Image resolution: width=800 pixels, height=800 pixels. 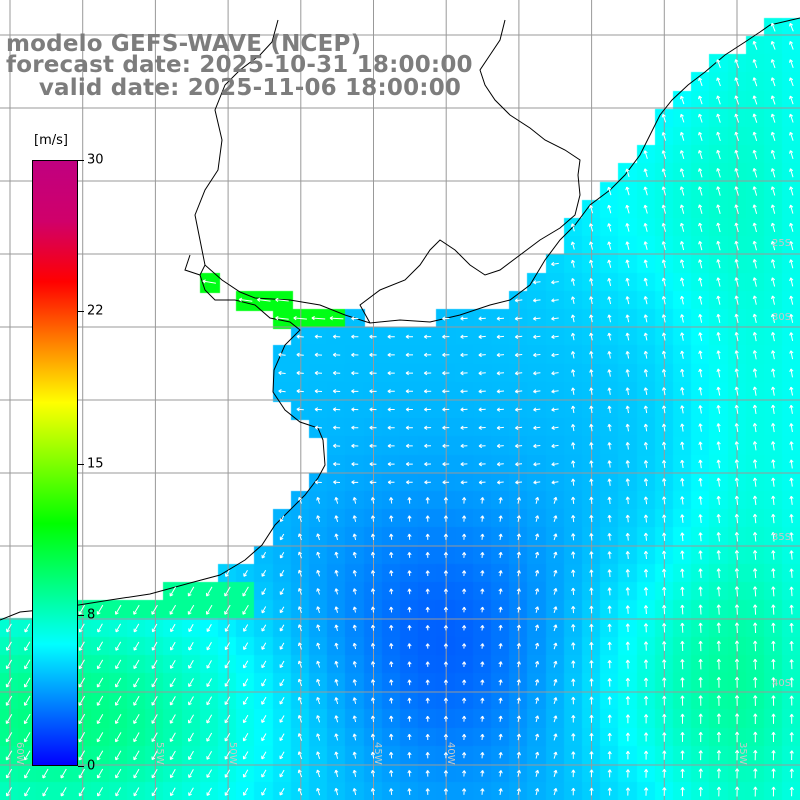 What do you see at coordinates (91, 766) in the screenshot?
I see `colorbar-tick-label: 0` at bounding box center [91, 766].